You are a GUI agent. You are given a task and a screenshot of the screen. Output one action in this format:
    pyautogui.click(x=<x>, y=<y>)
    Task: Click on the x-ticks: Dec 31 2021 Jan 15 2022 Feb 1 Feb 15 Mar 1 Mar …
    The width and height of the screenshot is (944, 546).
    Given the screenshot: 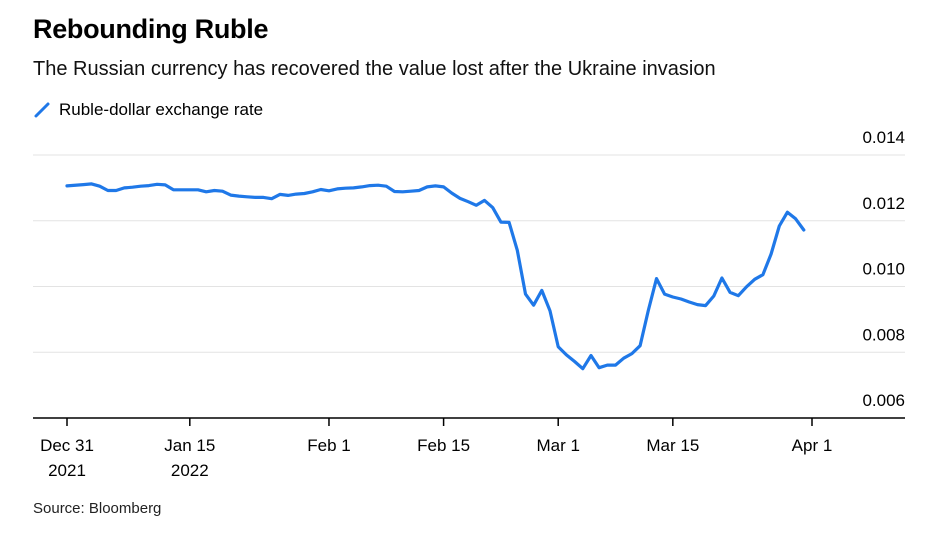 What is the action you would take?
    pyautogui.click(x=436, y=449)
    